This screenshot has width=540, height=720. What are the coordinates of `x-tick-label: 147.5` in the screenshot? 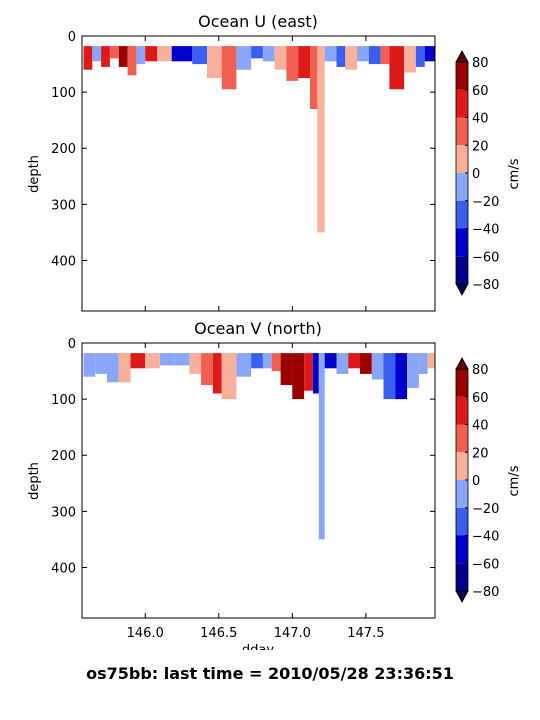 It's located at (365, 633).